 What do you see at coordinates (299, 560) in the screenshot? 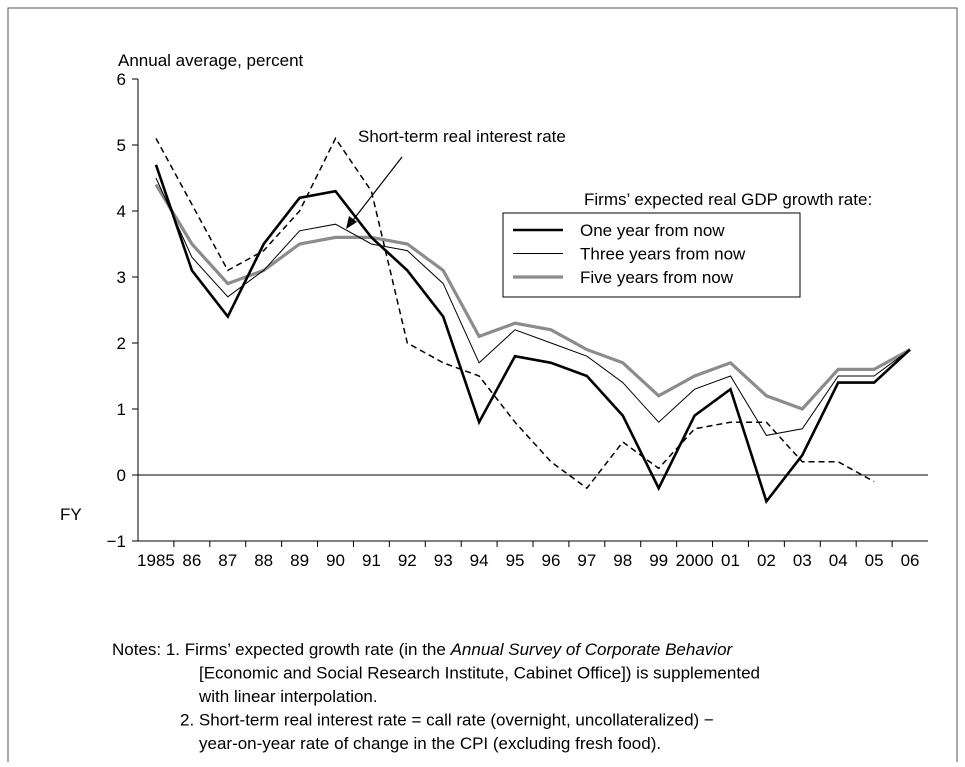
I see `x-tick-label: 89` at bounding box center [299, 560].